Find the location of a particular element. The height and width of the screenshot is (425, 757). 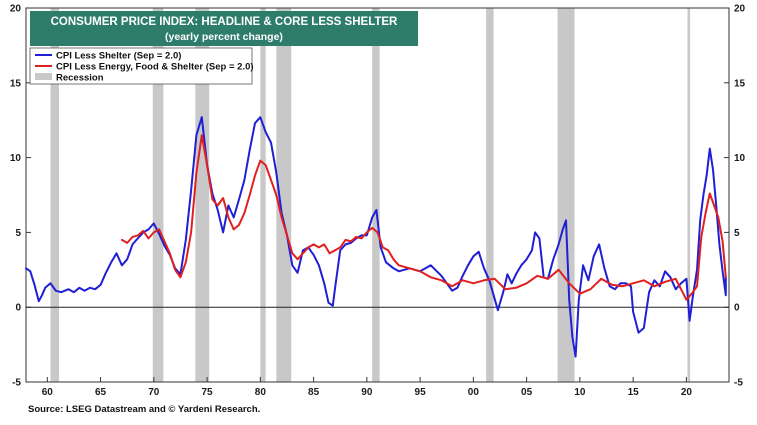

y-tick-label-right: 0 is located at coordinates (737, 308).